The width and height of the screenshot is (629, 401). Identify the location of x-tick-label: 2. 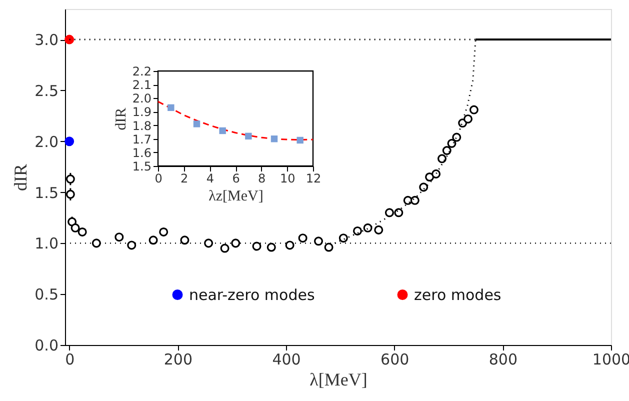
(184, 179).